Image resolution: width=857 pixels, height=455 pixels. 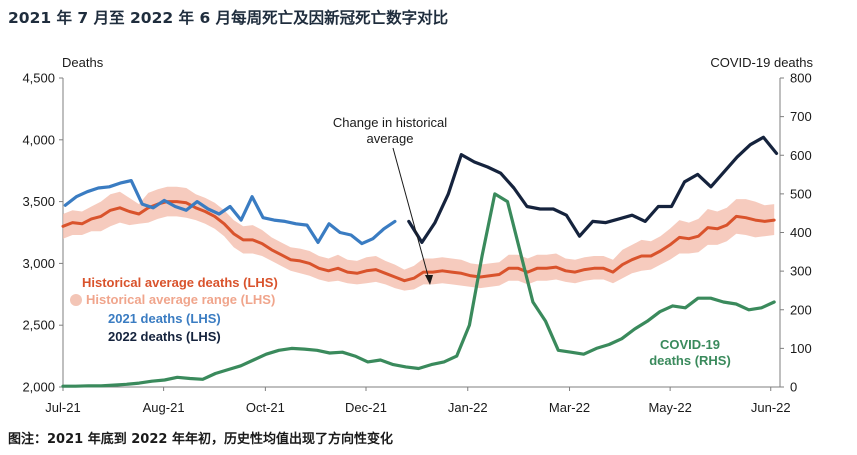 I want to click on y-tick-label: 2,000, so click(x=38, y=387).